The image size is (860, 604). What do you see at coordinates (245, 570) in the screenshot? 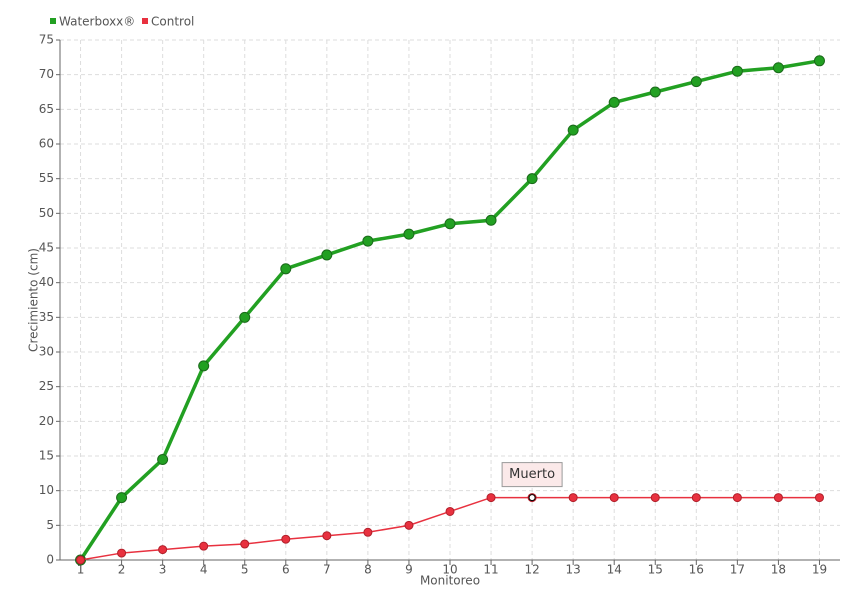
I see `x-tick-label: 5` at bounding box center [245, 570].